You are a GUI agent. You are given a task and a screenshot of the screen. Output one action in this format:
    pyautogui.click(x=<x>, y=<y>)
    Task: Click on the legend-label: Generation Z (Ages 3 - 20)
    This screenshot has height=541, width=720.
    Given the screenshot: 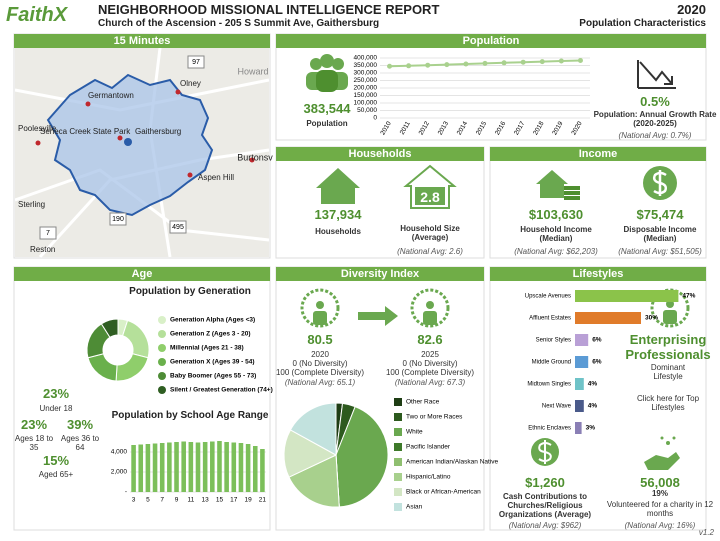 What is the action you would take?
    pyautogui.click(x=210, y=334)
    